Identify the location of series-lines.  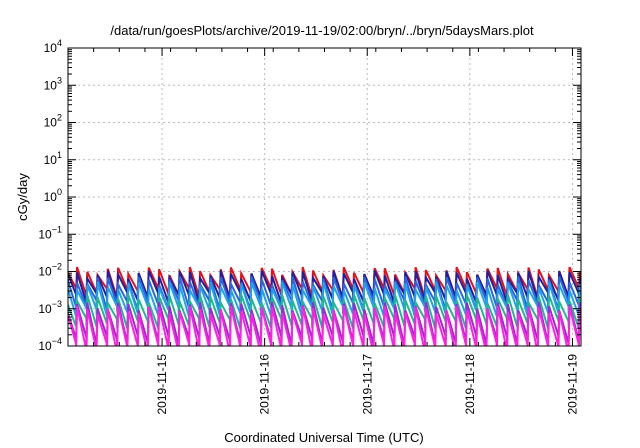
(324, 306).